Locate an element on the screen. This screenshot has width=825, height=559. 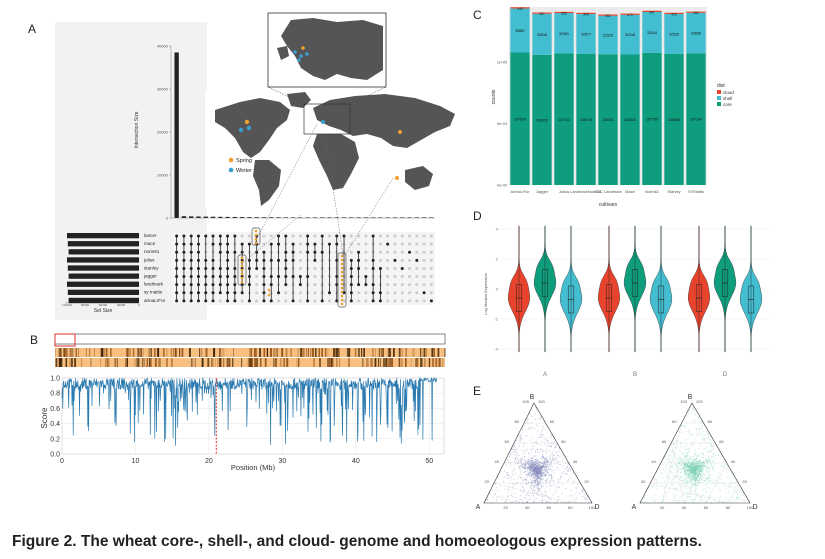
ternary-tick-label: 60 is located at coordinates (563, 441).